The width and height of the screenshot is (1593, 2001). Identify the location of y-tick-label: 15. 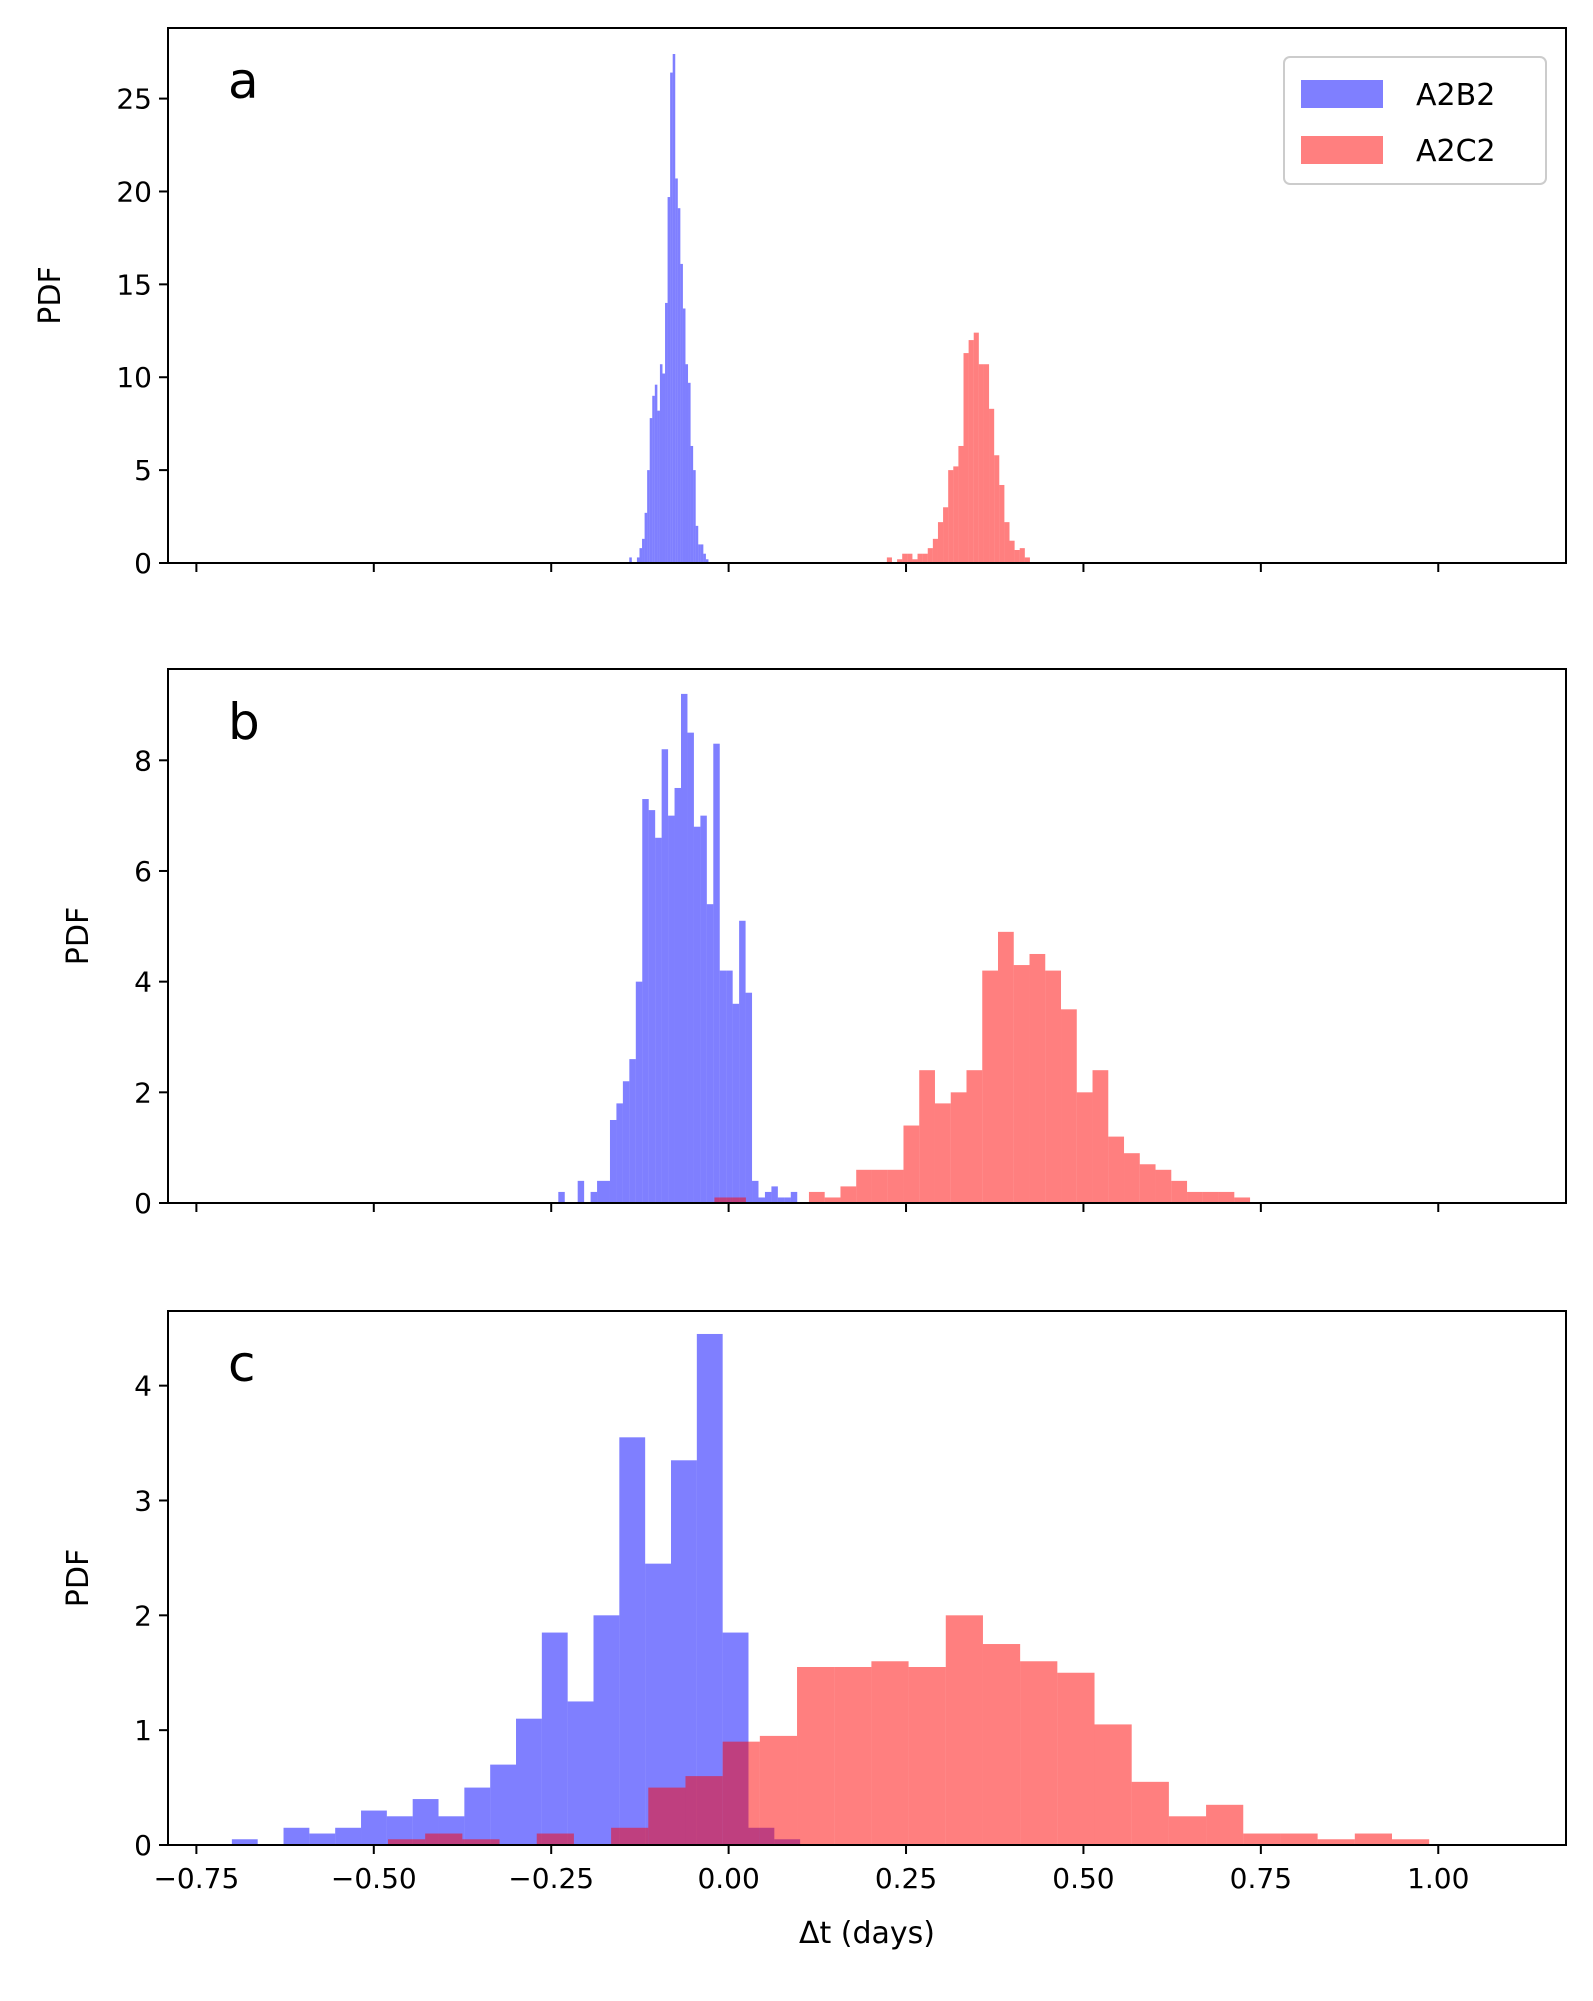
(134, 284).